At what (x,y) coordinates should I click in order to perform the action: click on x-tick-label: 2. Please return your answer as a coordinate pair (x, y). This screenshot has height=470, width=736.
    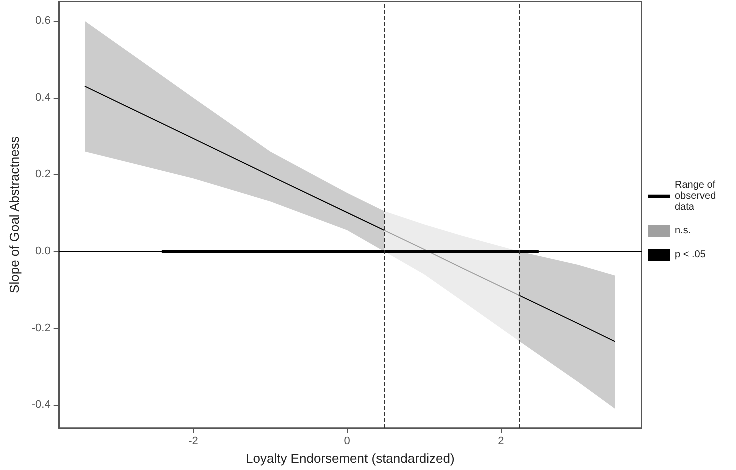
    Looking at the image, I should click on (501, 442).